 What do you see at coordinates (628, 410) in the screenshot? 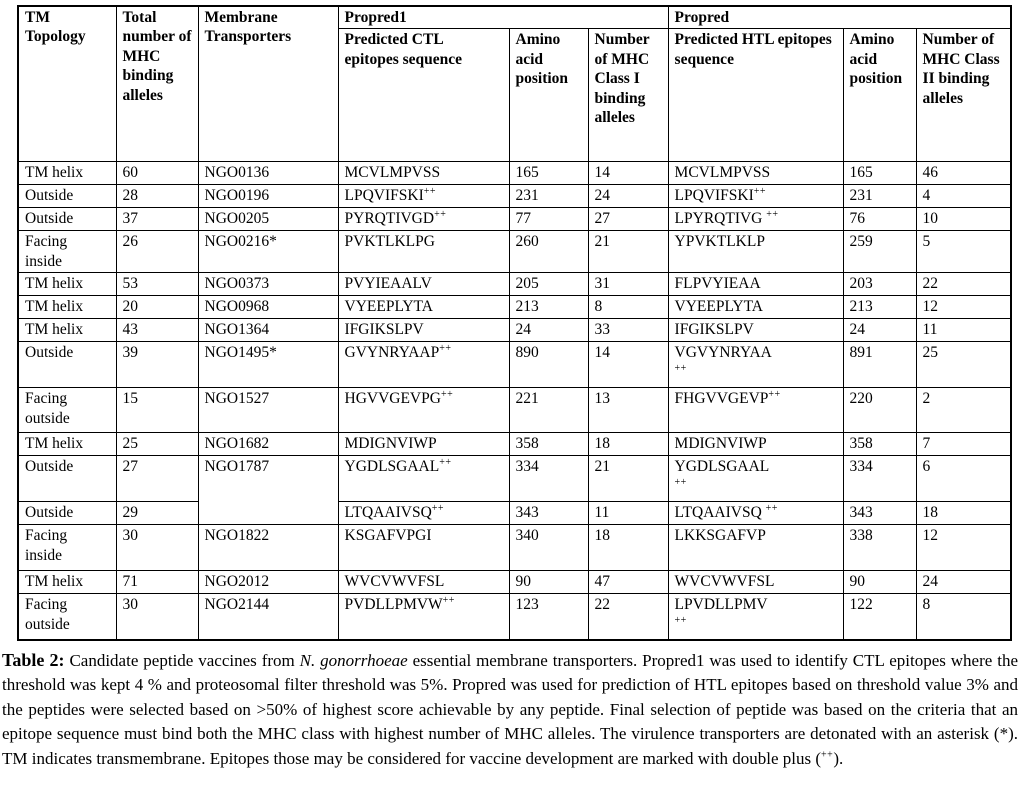
I see `ctl-alleles-cell: 13` at bounding box center [628, 410].